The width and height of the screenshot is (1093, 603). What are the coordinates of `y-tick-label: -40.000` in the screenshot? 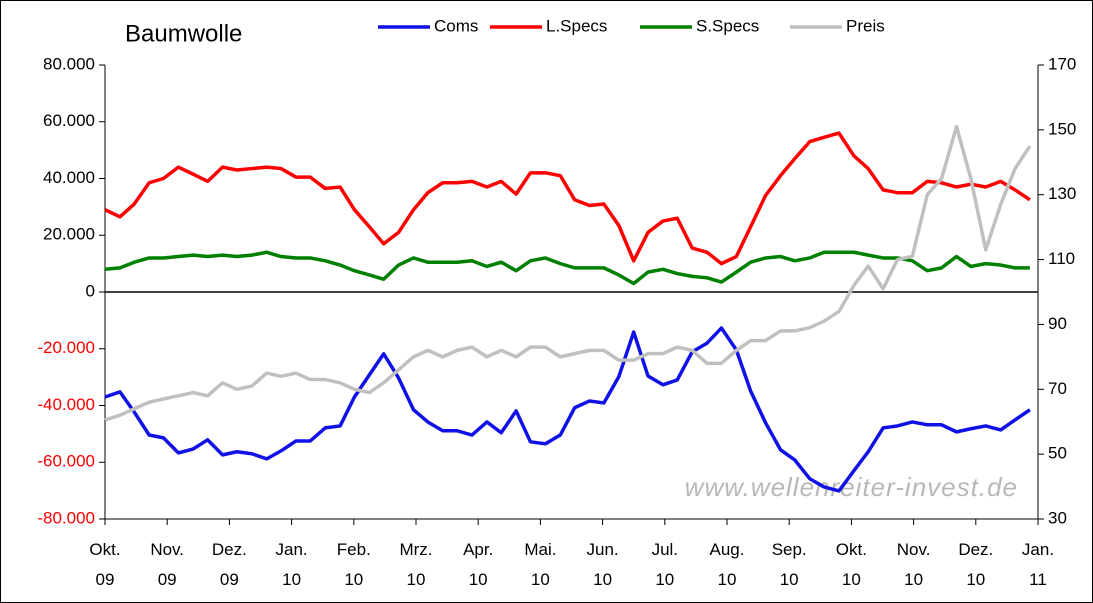 It's located at (66, 404).